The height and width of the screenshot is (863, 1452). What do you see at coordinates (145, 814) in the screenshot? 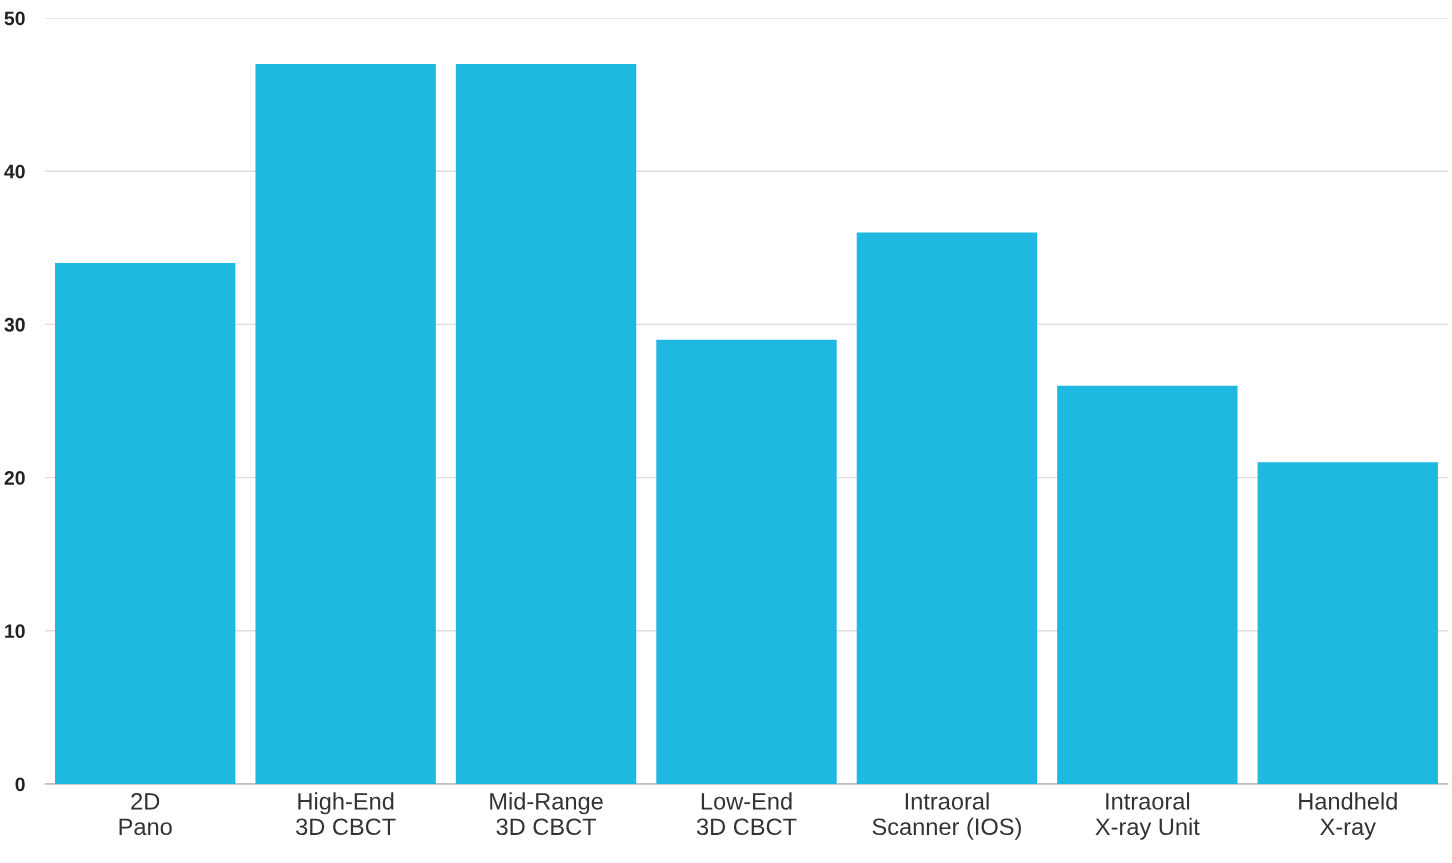
I see `x-tick-label: 2D Pano` at bounding box center [145, 814].